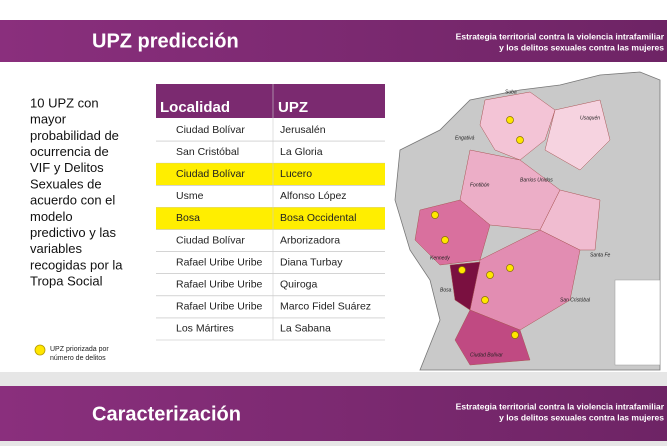 The height and width of the screenshot is (446, 667). Describe the element at coordinates (56, 248) in the screenshot. I see `description-line: variables` at that location.